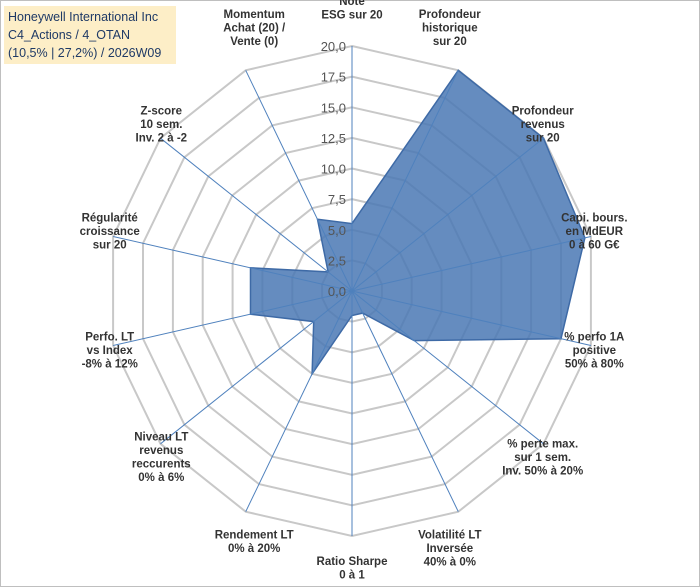 The height and width of the screenshot is (587, 700). I want to click on axis-label: % perfo 1A positive 50% à 80%, so click(594, 350).